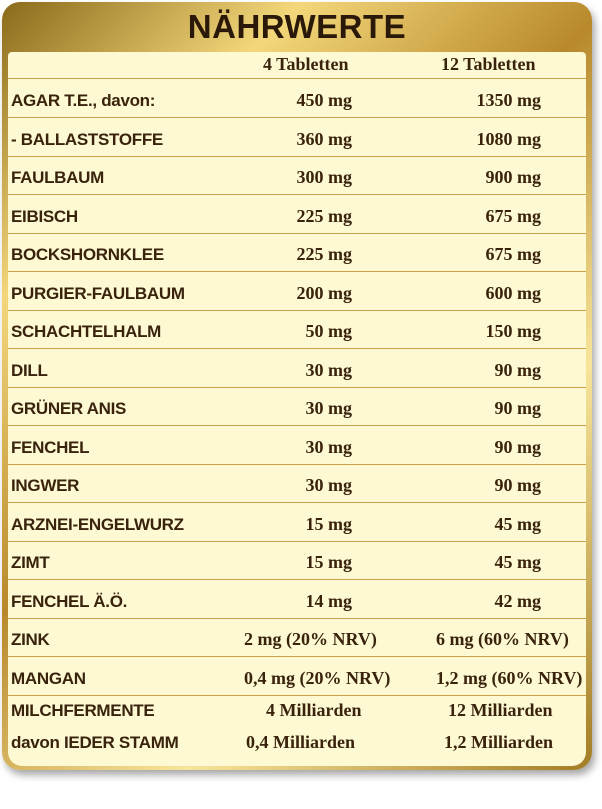  I want to click on value-4-tablets: 50 mg, so click(329, 331).